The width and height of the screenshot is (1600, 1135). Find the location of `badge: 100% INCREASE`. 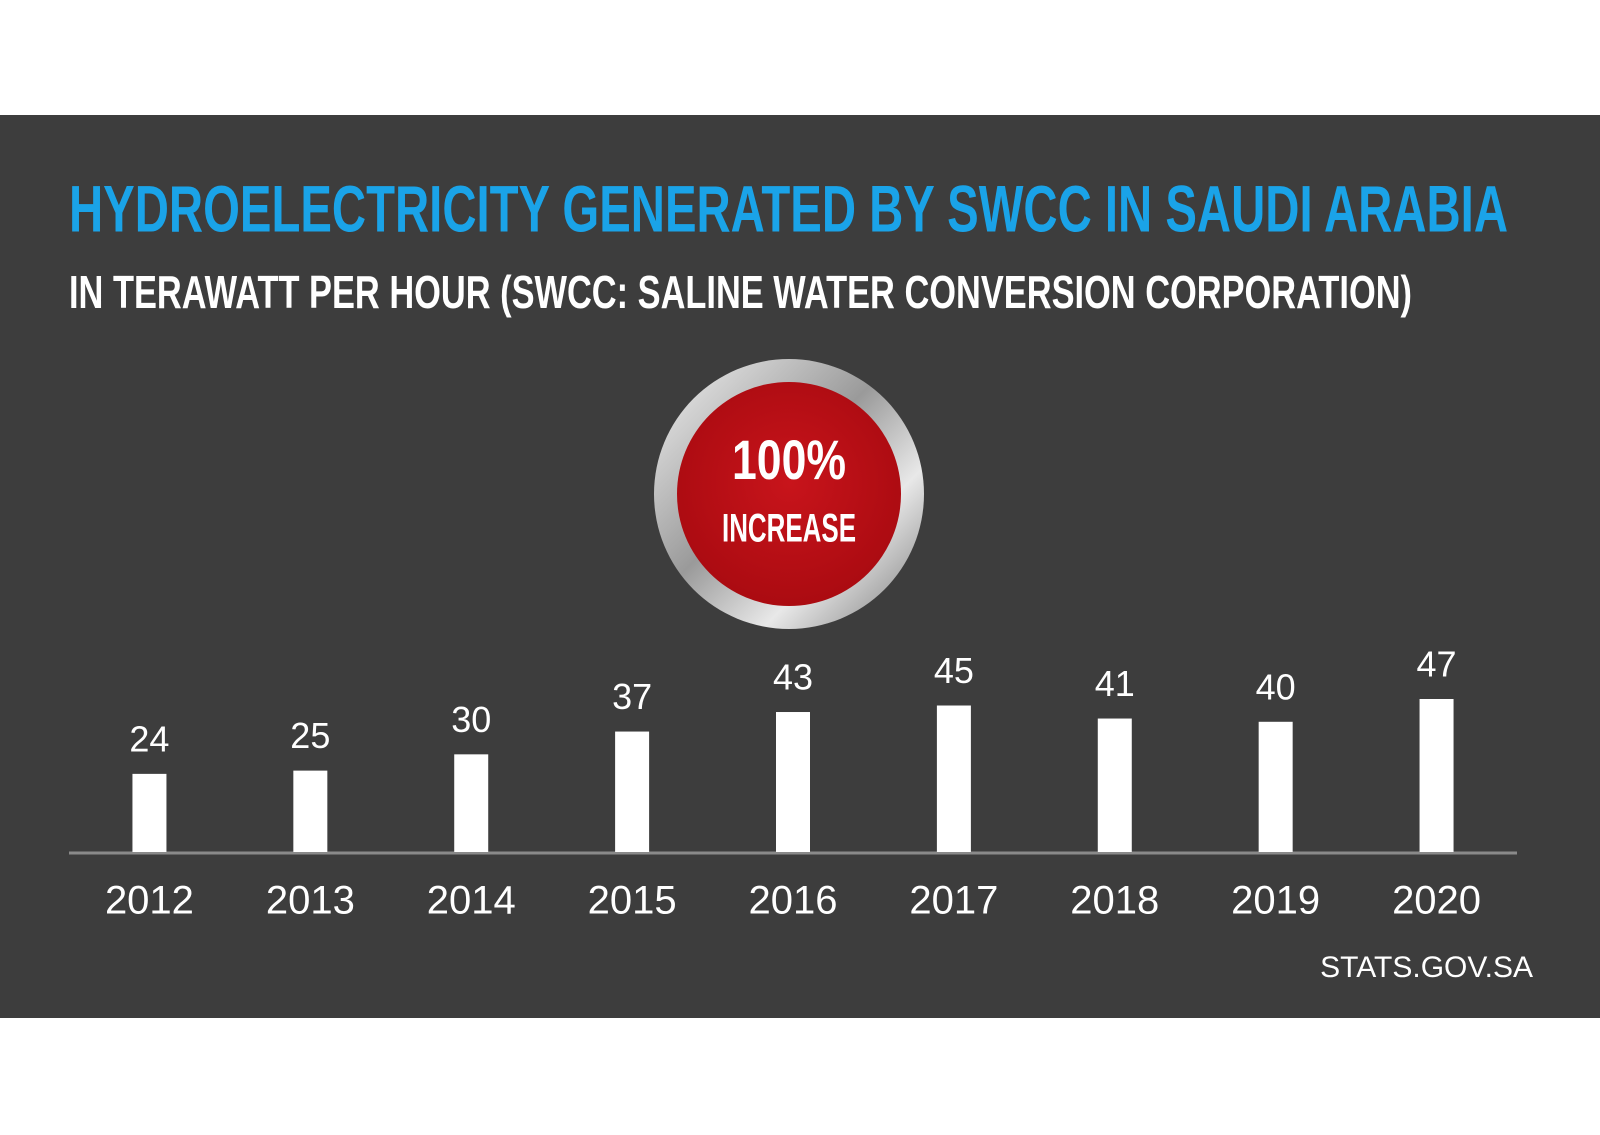

badge: 100% INCREASE is located at coordinates (789, 494).